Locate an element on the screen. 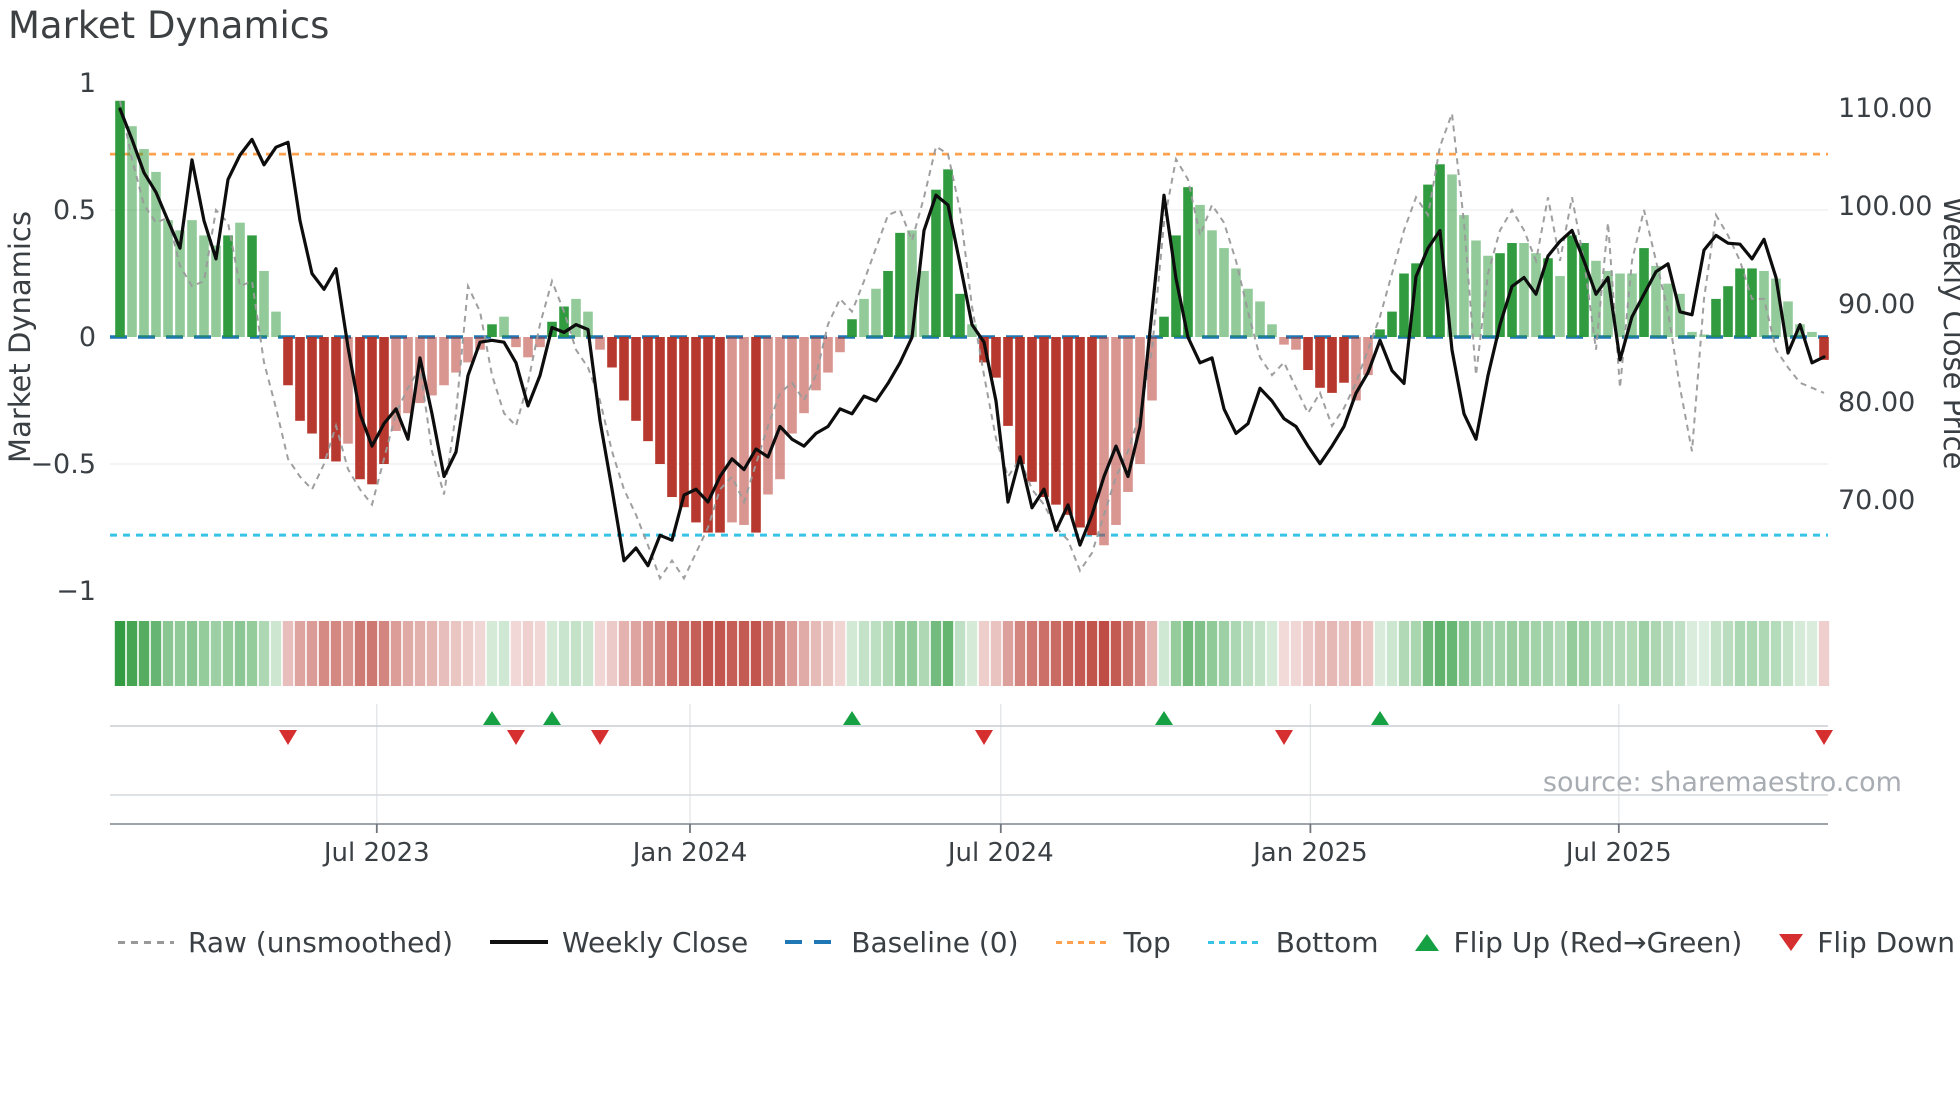 This screenshot has height=1102, width=1960. legend-label: Weekly Close is located at coordinates (655, 942).